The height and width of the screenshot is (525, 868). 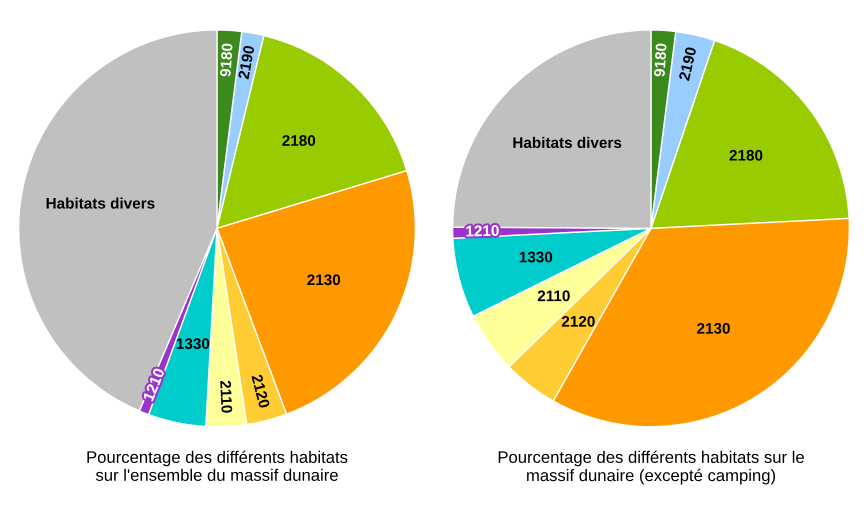 I want to click on text: Pourcentage des différents habitats sur l'ensemble du massif dunaire, so click(x=217, y=465).